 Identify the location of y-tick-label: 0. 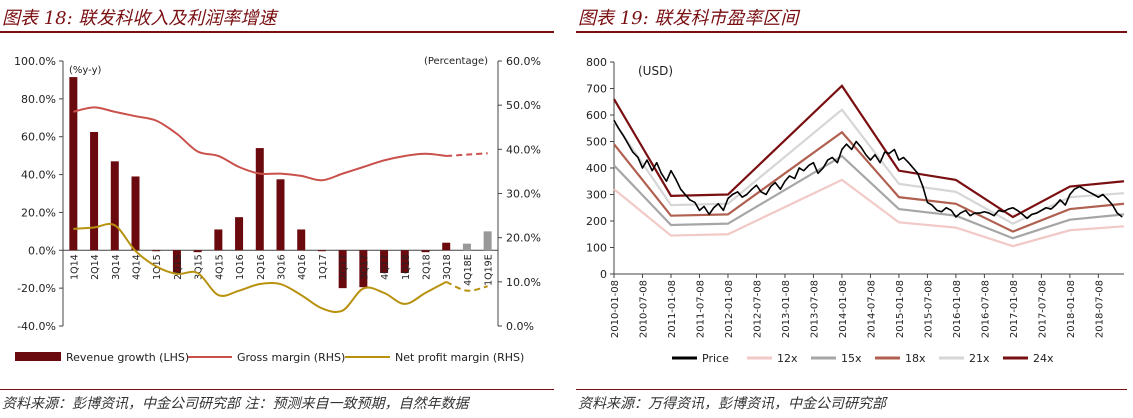
(603, 274).